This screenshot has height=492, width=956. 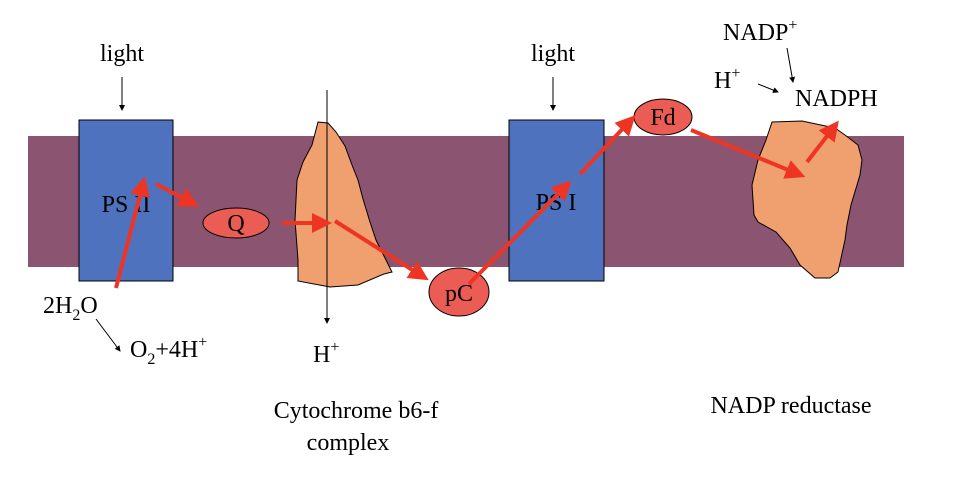 What do you see at coordinates (519, 233) in the screenshot?
I see `electron-arrow-pc-to-ps1` at bounding box center [519, 233].